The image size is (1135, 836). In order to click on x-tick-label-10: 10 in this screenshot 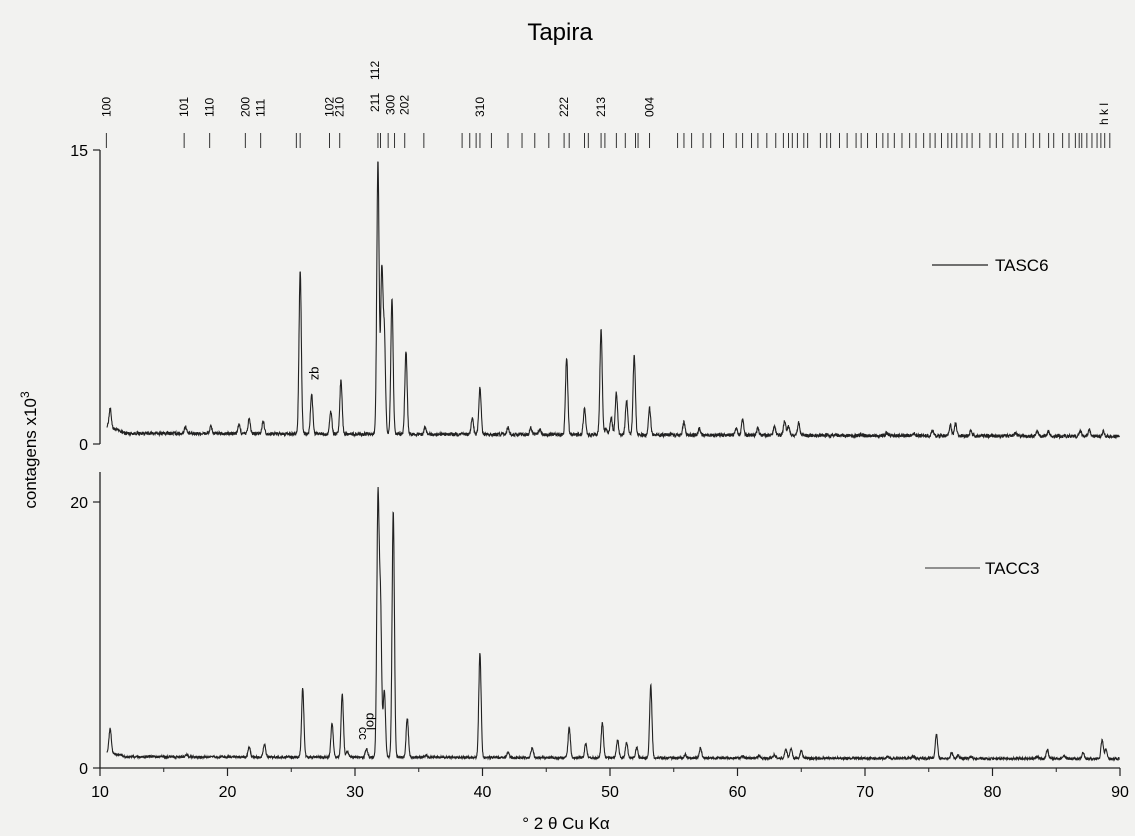, I will do `click(100, 792)`.